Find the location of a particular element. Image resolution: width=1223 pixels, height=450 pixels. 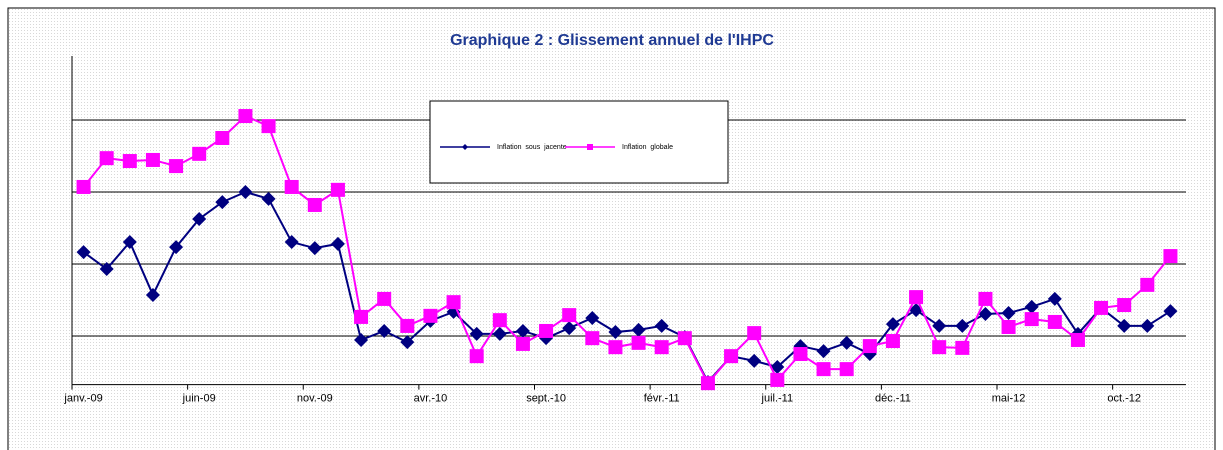

x-tick-label: juil.-11 is located at coordinates (777, 399).